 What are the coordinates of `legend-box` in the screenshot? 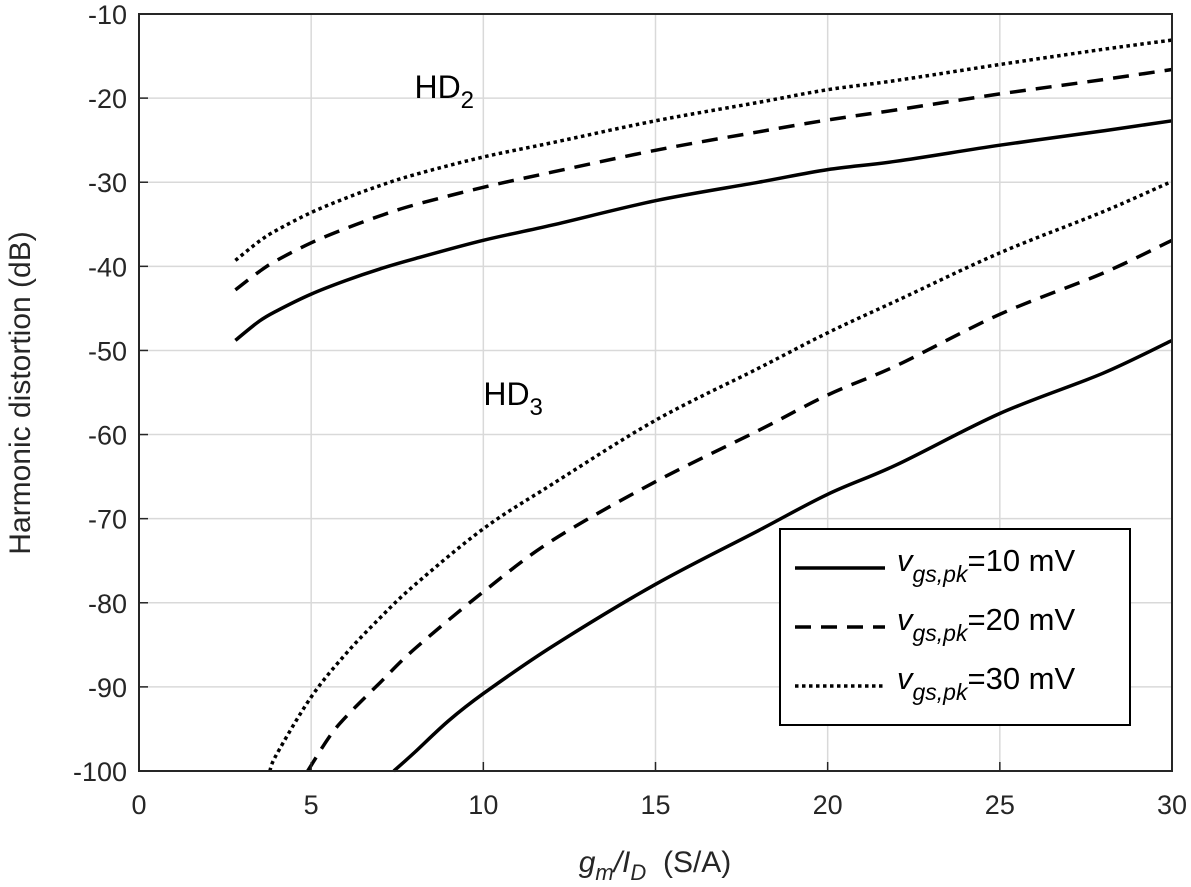 It's located at (955, 627).